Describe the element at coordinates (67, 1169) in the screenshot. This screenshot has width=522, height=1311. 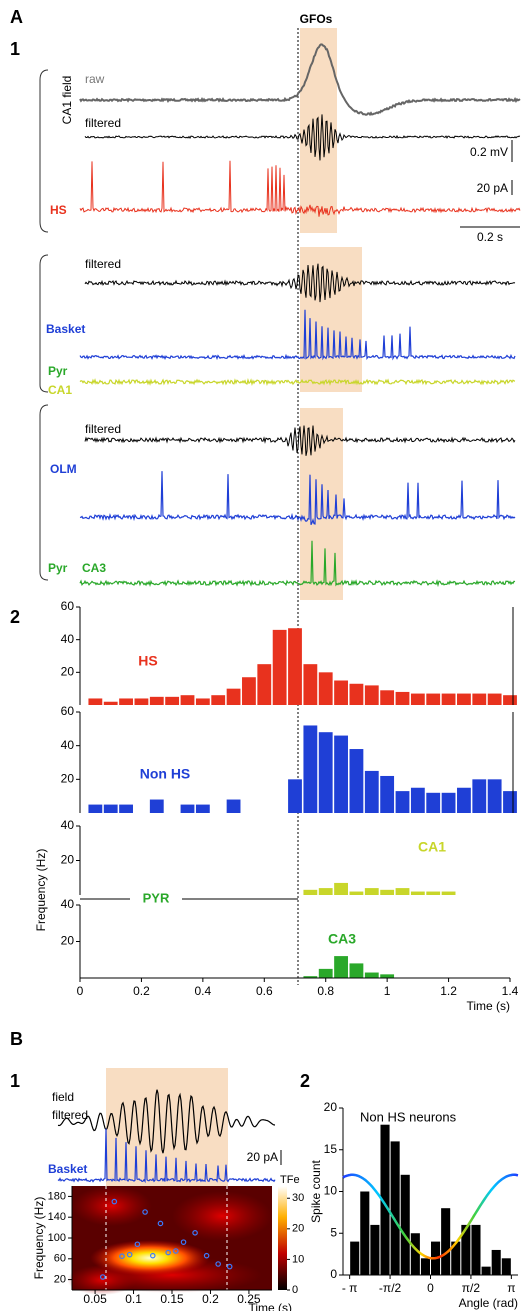
I see `trace-label: Basket` at that location.